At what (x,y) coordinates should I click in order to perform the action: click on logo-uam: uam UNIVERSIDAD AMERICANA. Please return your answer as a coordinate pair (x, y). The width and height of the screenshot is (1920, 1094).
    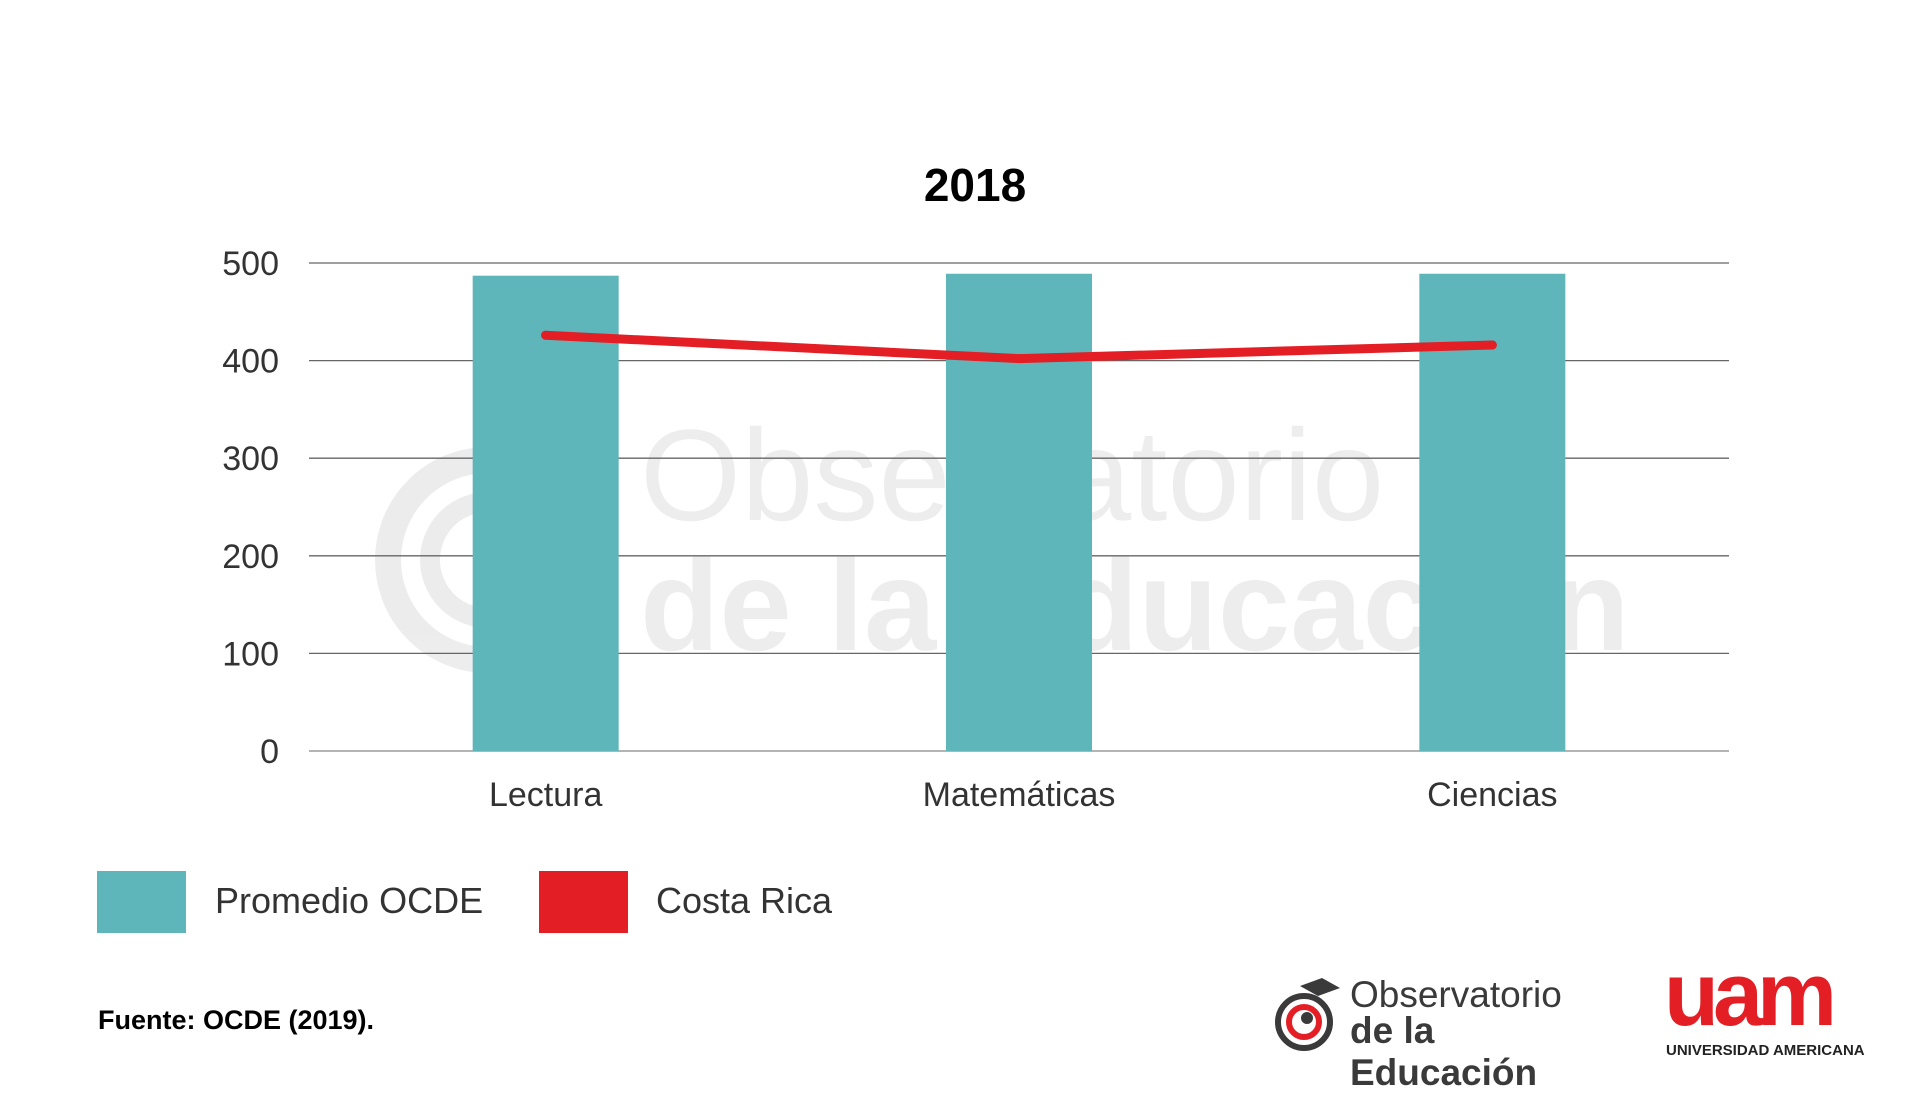
    Looking at the image, I should click on (1767, 1002).